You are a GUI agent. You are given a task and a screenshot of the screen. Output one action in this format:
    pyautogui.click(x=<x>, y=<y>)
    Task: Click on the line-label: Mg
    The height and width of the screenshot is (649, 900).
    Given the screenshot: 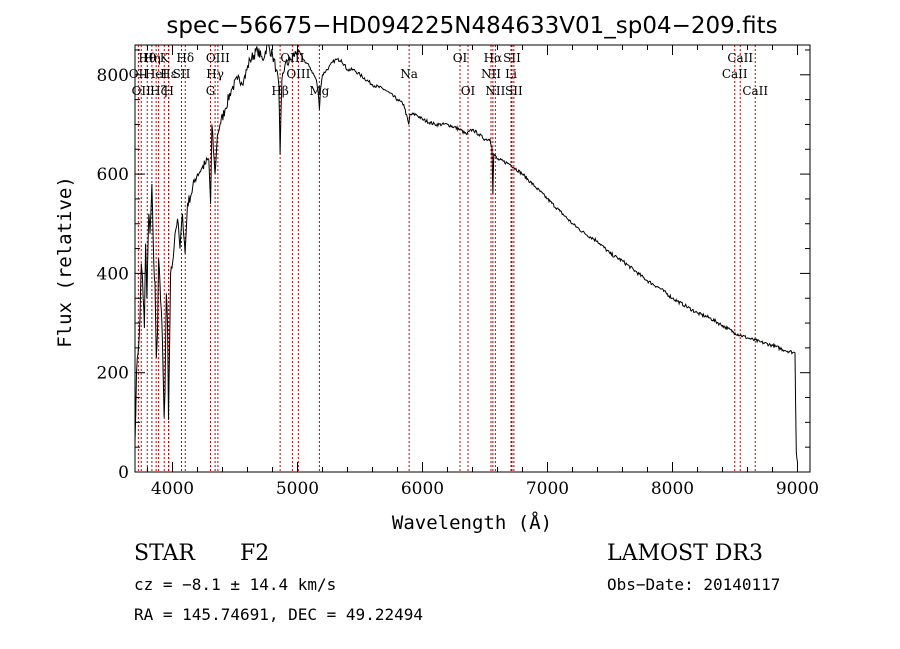 What is the action you would take?
    pyautogui.click(x=319, y=91)
    